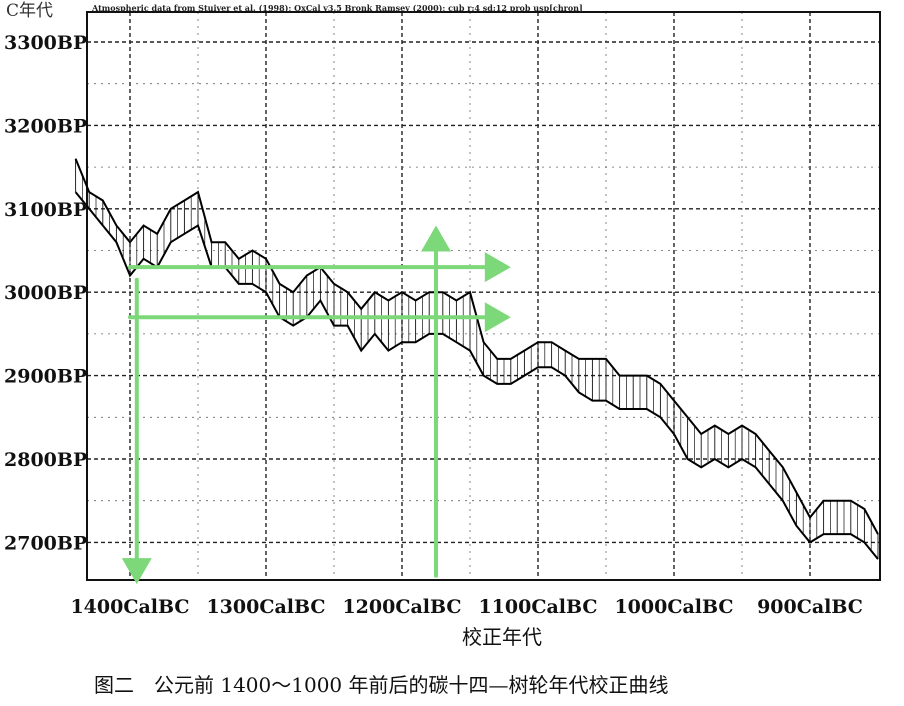 The height and width of the screenshot is (706, 904). I want to click on y-tick-label: 3100BP, so click(45, 210).